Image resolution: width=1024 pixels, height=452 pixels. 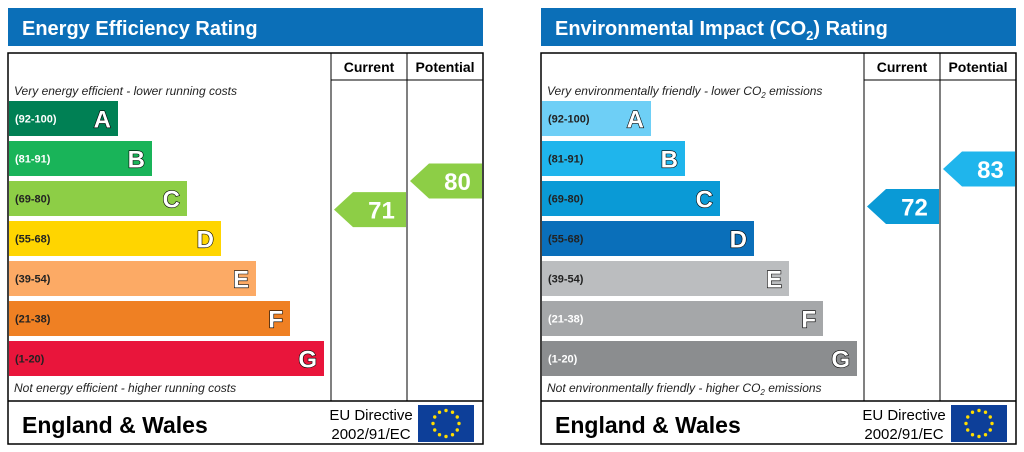 I want to click on rating-band-a: (92-100) A, so click(x=596, y=118).